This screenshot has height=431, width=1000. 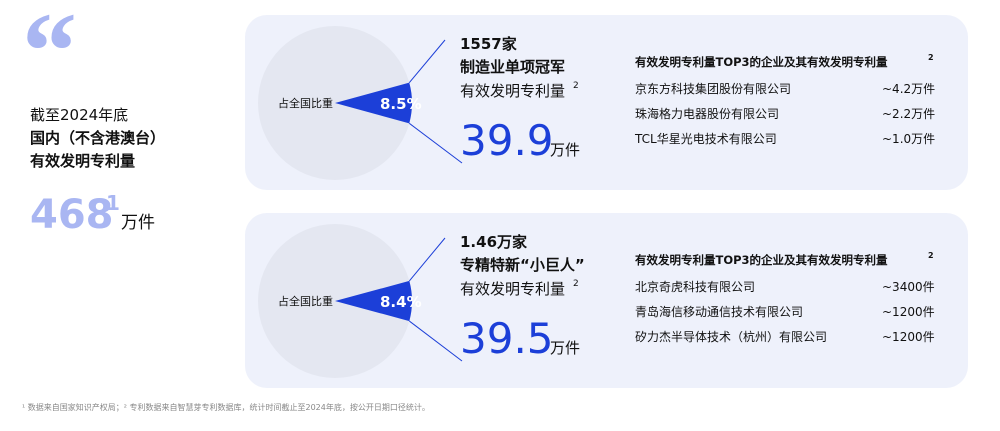 What do you see at coordinates (79, 115) in the screenshot?
I see `date: 截至2024年底` at bounding box center [79, 115].